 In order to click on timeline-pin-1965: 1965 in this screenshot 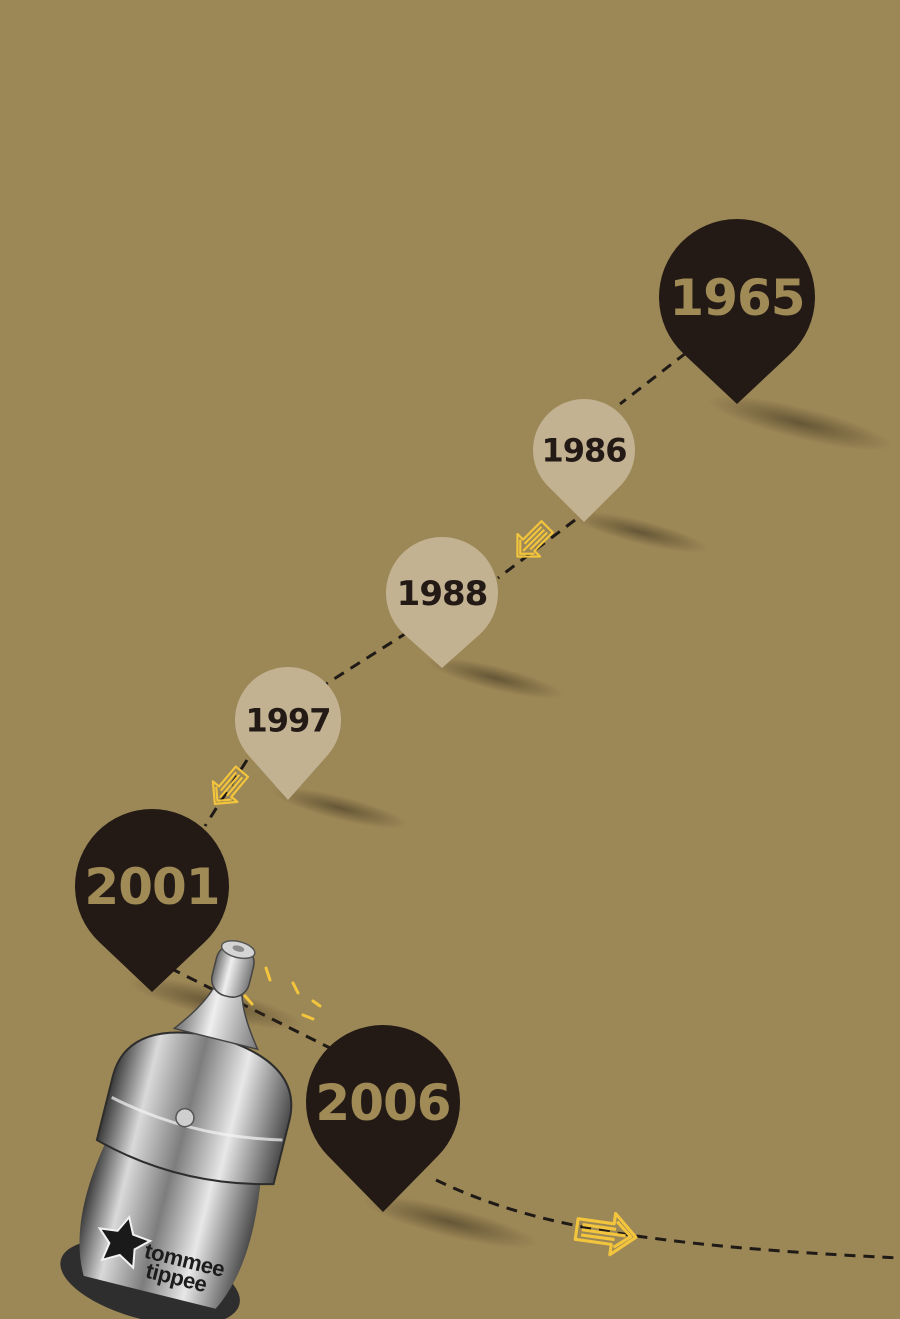, I will do `click(737, 311)`.